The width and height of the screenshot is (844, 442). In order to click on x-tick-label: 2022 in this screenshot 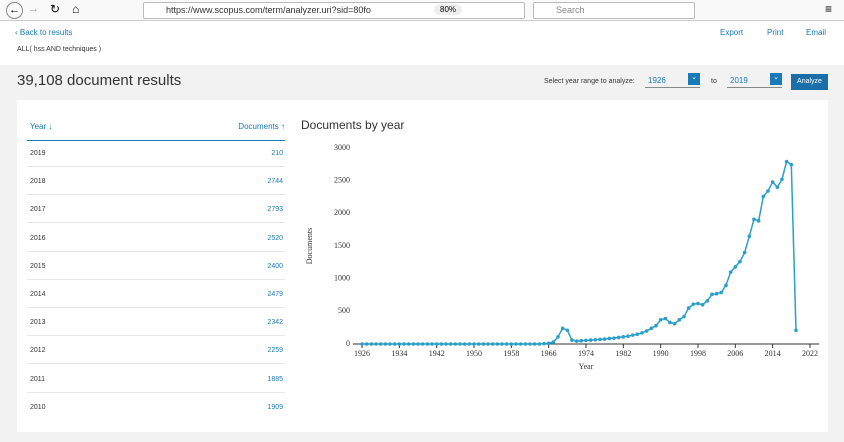, I will do `click(810, 353)`.